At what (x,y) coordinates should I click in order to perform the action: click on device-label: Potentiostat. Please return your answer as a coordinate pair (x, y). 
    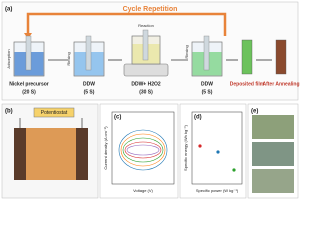
    Looking at the image, I should click on (54, 113).